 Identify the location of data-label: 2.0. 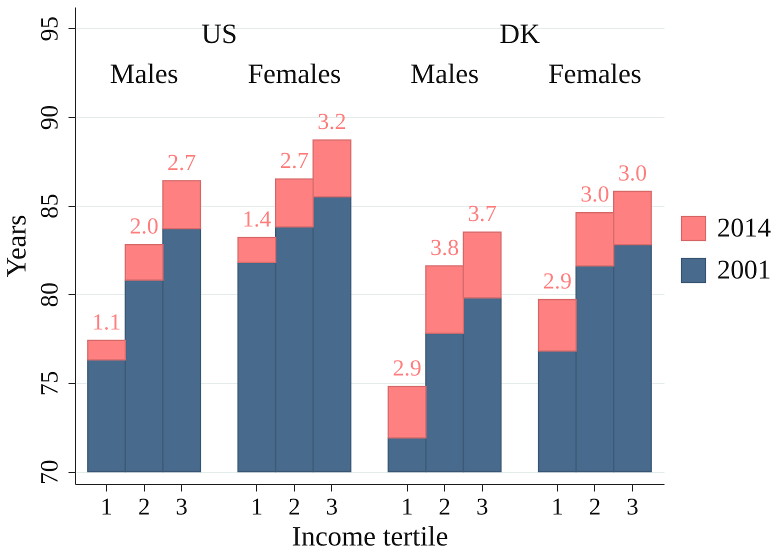
(144, 226).